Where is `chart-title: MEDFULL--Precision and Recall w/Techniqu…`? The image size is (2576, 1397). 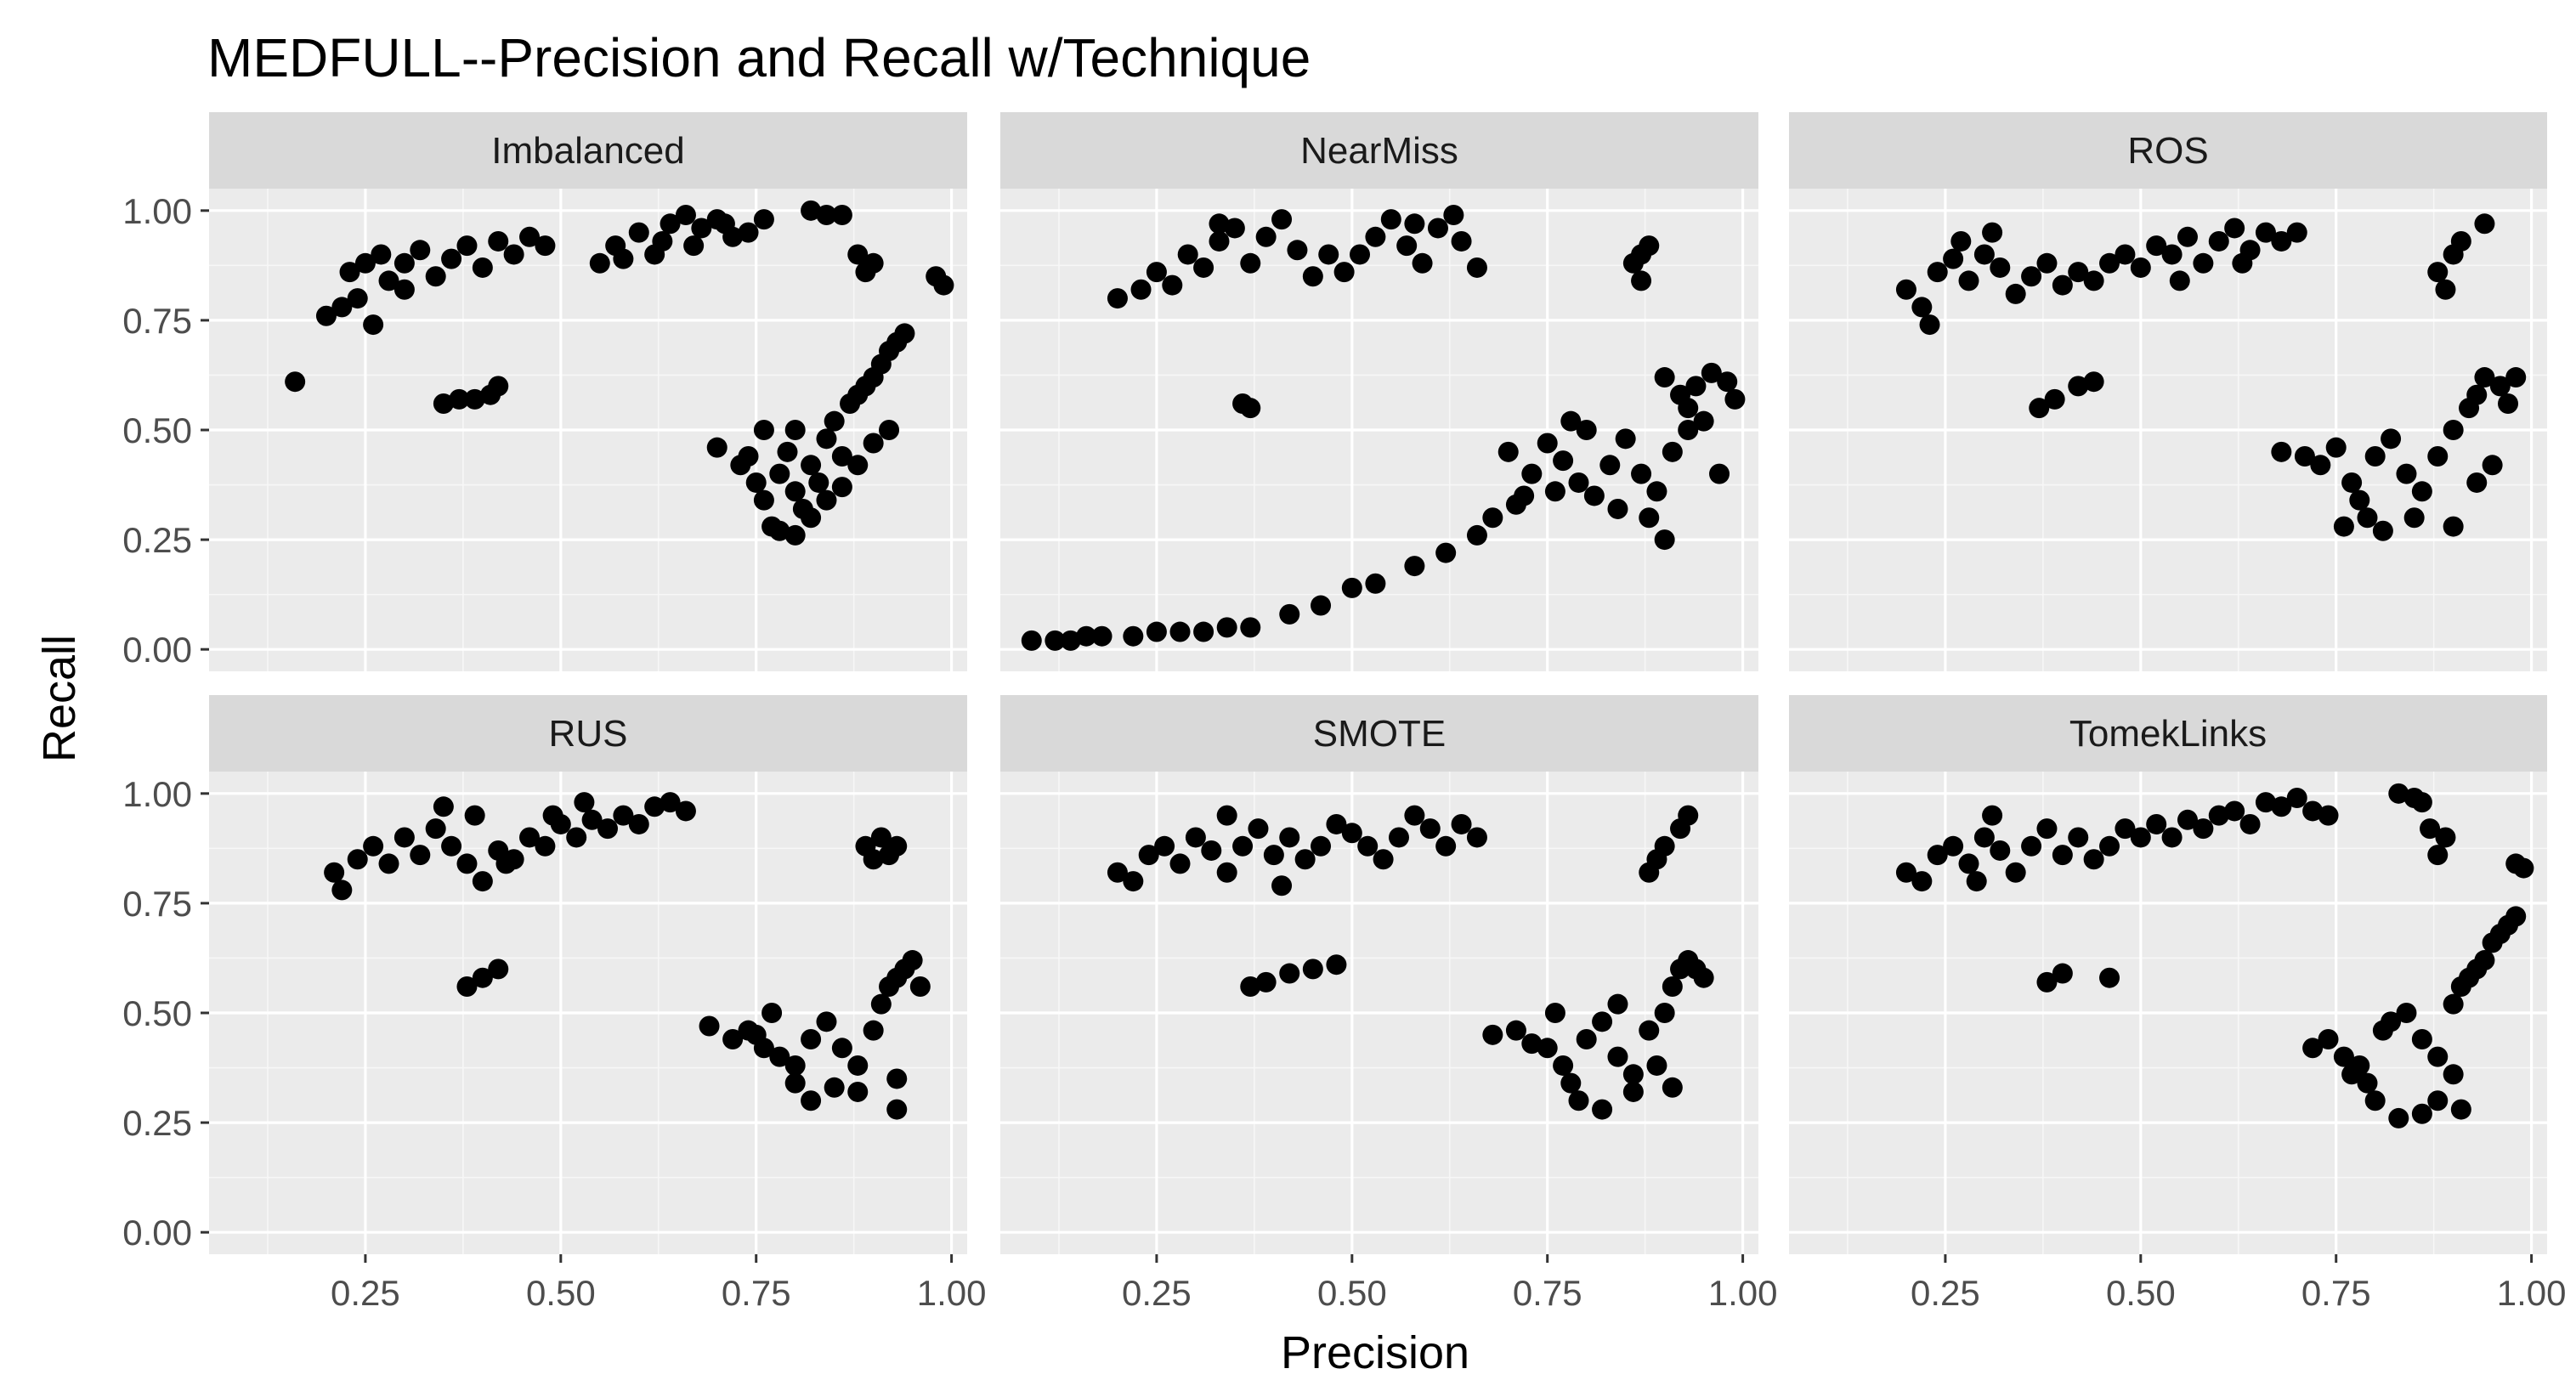
chart-title: MEDFULL--Precision and Recall w/Techniqu… is located at coordinates (759, 57).